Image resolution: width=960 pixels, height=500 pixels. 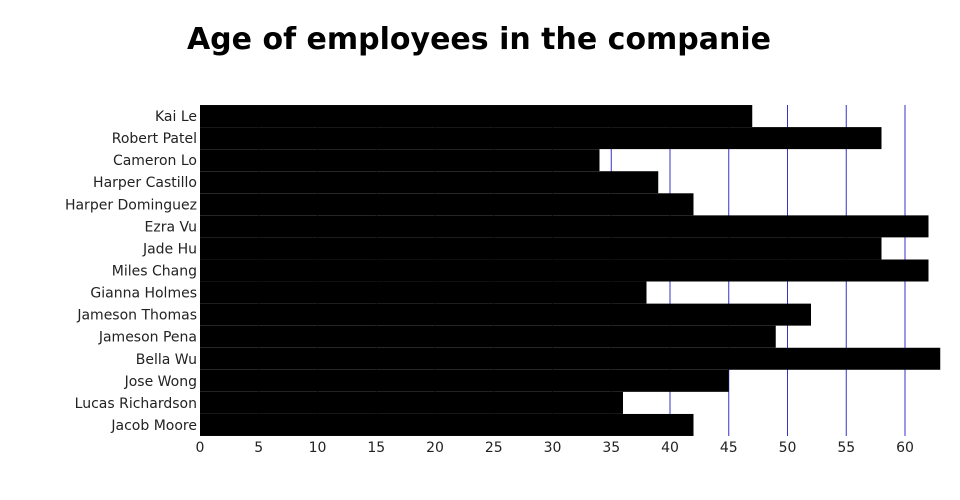 What do you see at coordinates (155, 161) in the screenshot?
I see `y-tick-label: Cameron Lo` at bounding box center [155, 161].